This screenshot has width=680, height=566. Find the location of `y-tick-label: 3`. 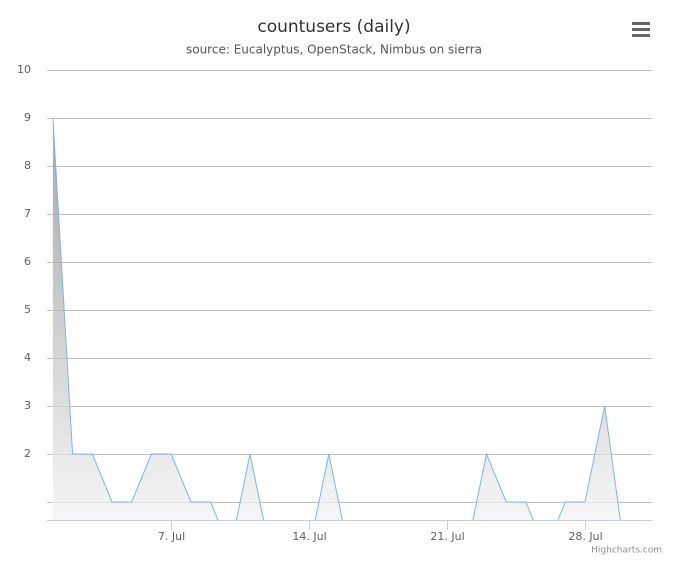

y-tick-label: 3 is located at coordinates (27, 405).